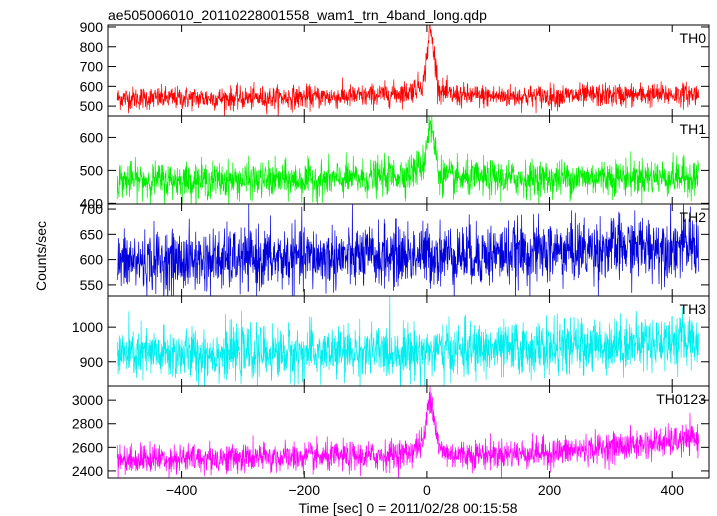 This screenshot has height=516, width=717. Describe the element at coordinates (407, 70) in the screenshot. I see `series-line-th0` at that location.